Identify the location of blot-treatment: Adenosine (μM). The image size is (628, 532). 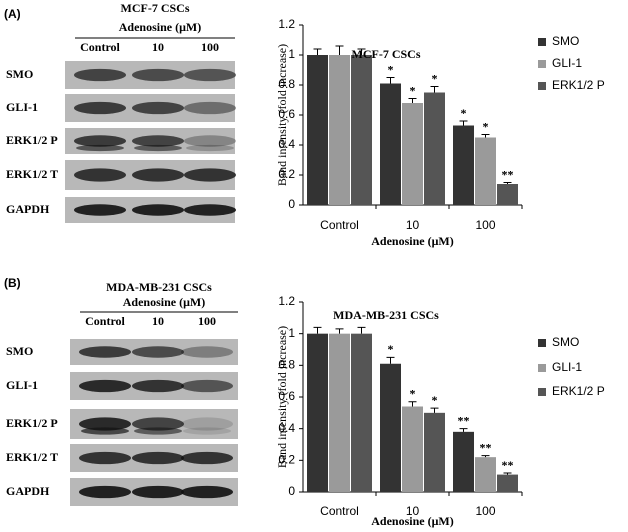
(164, 302).